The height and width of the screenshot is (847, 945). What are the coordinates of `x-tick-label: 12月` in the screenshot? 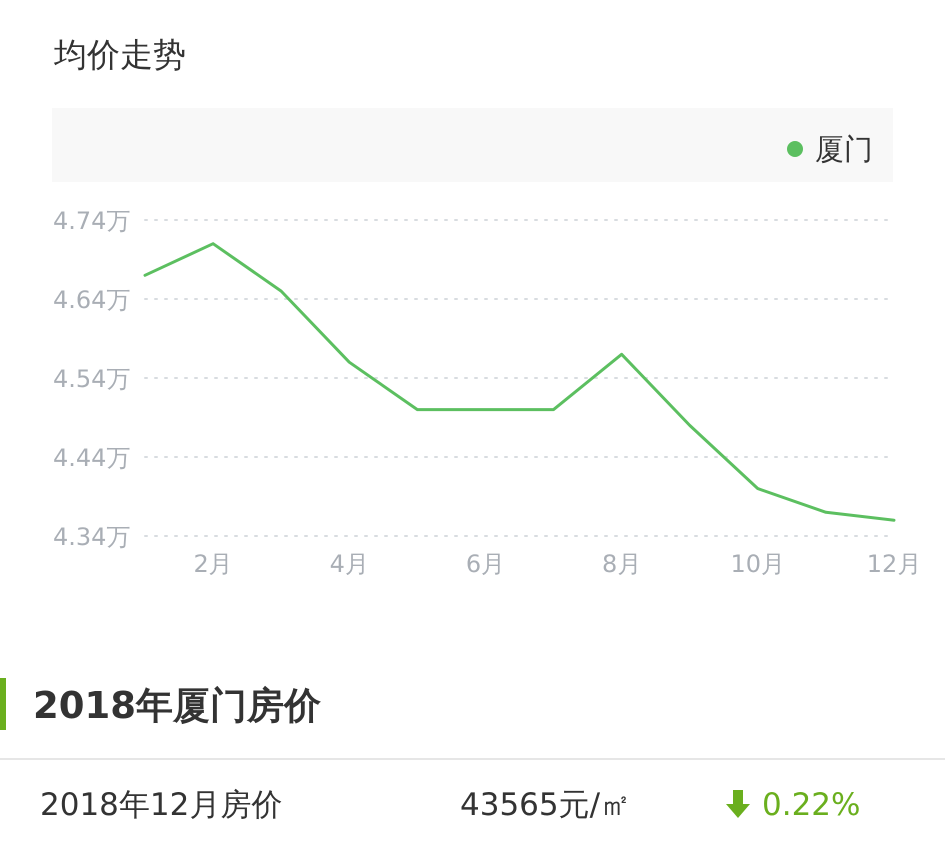 It's located at (894, 564).